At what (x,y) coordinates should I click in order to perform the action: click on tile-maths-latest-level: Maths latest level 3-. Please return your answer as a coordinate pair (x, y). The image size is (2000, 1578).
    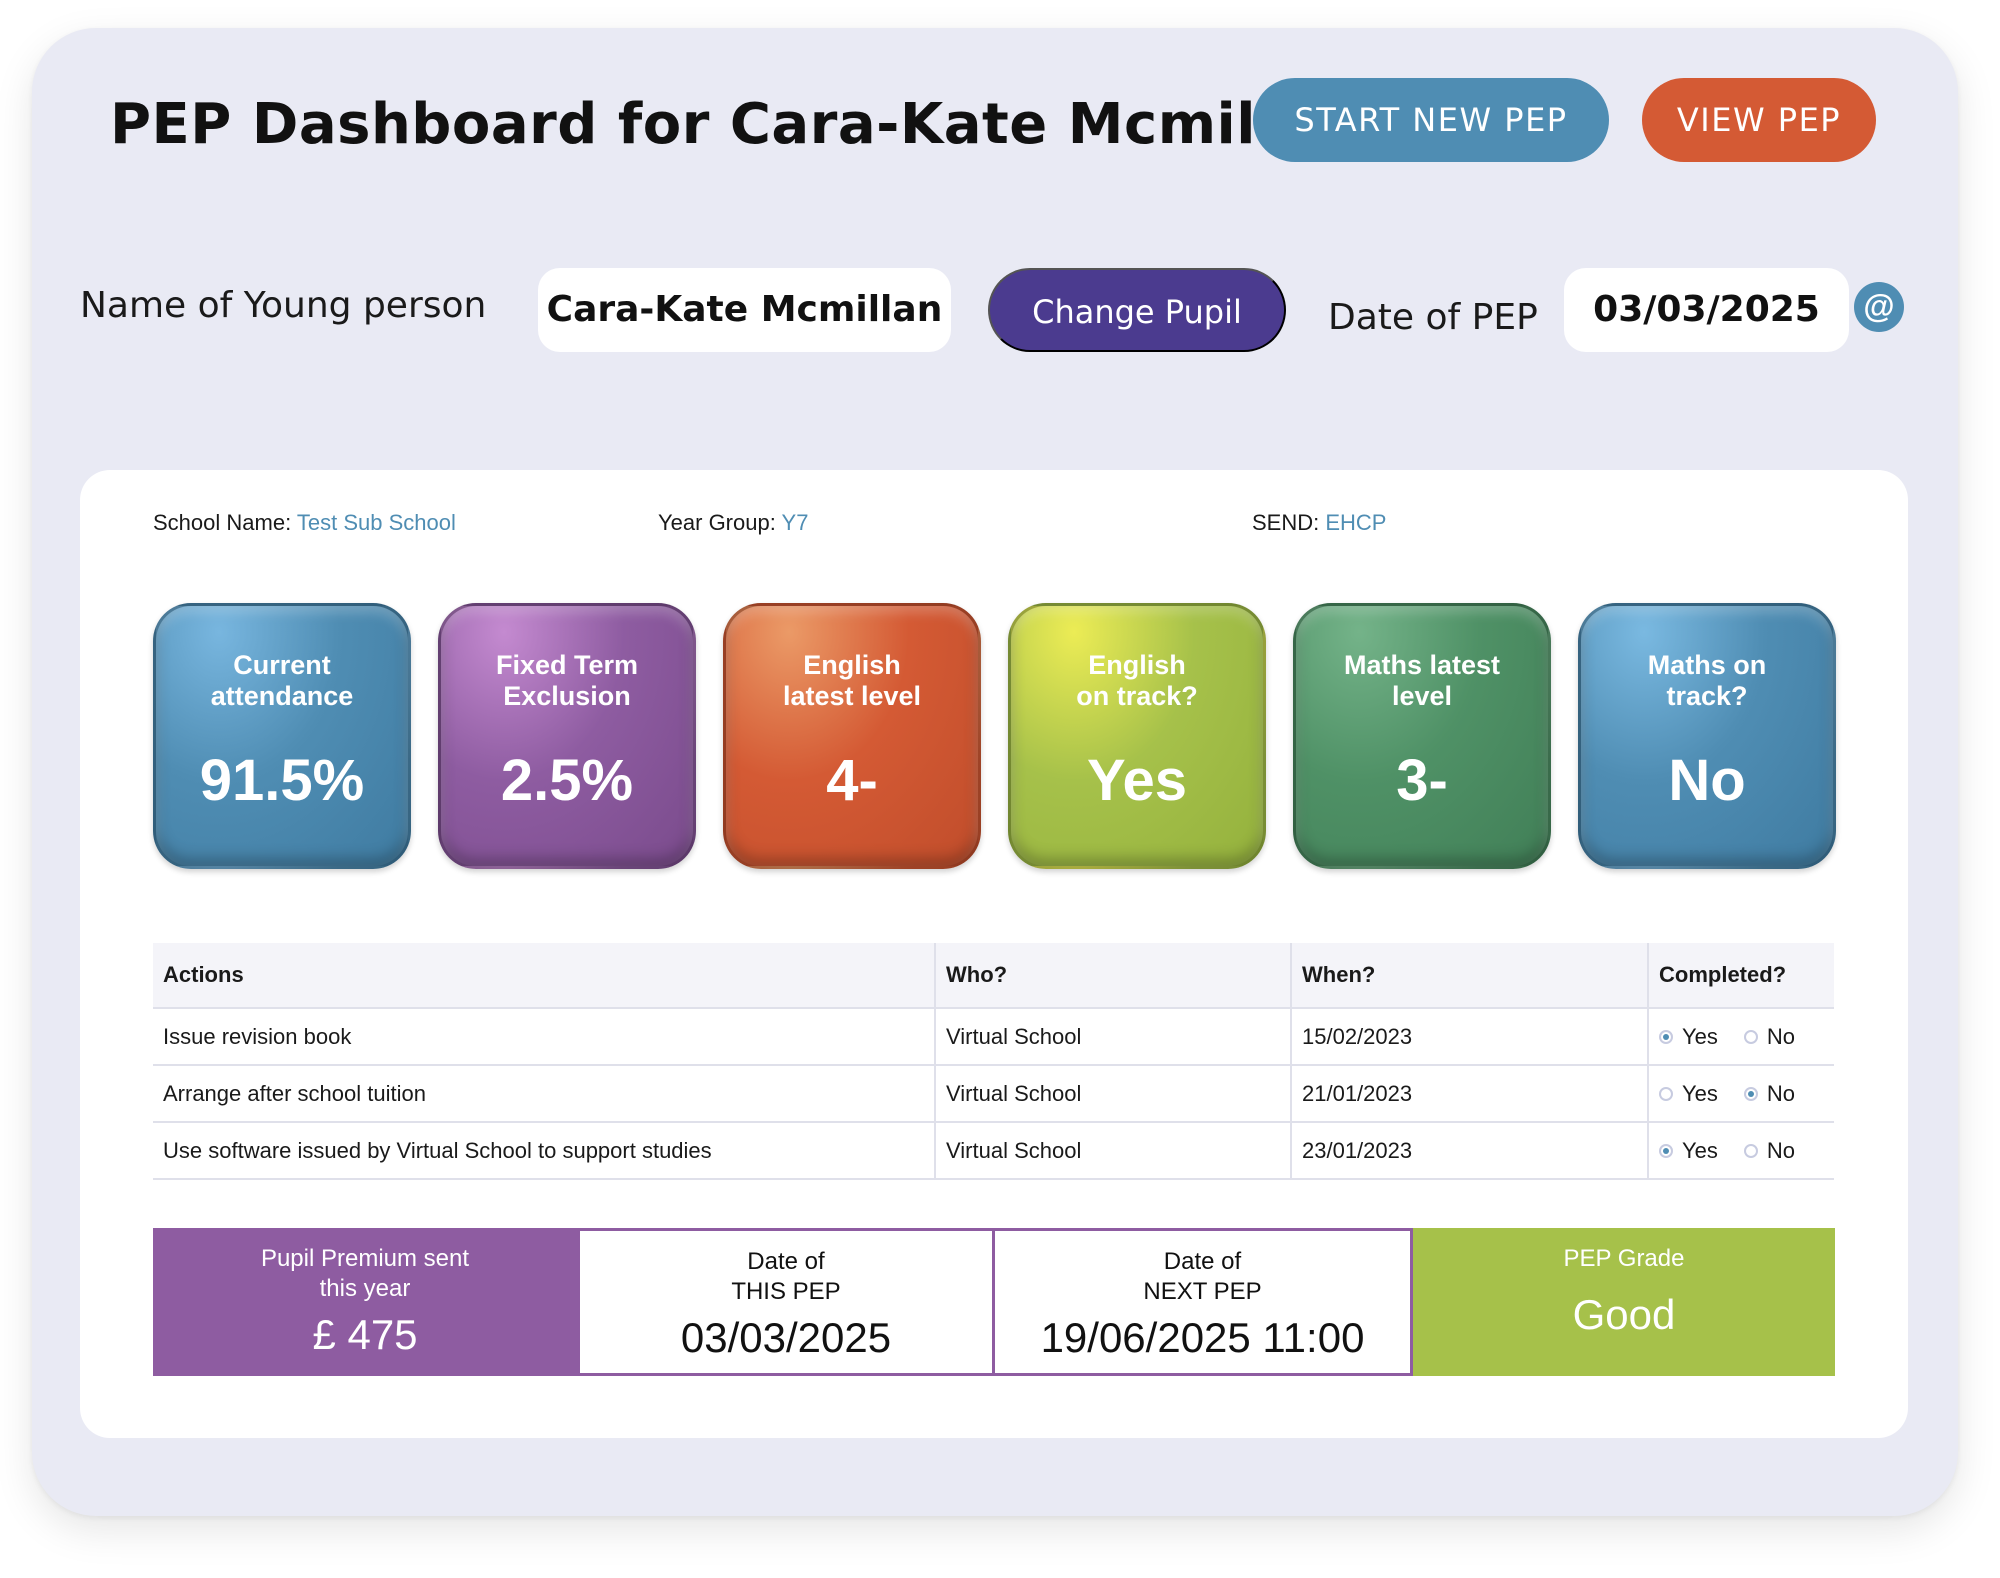
    Looking at the image, I should click on (1422, 736).